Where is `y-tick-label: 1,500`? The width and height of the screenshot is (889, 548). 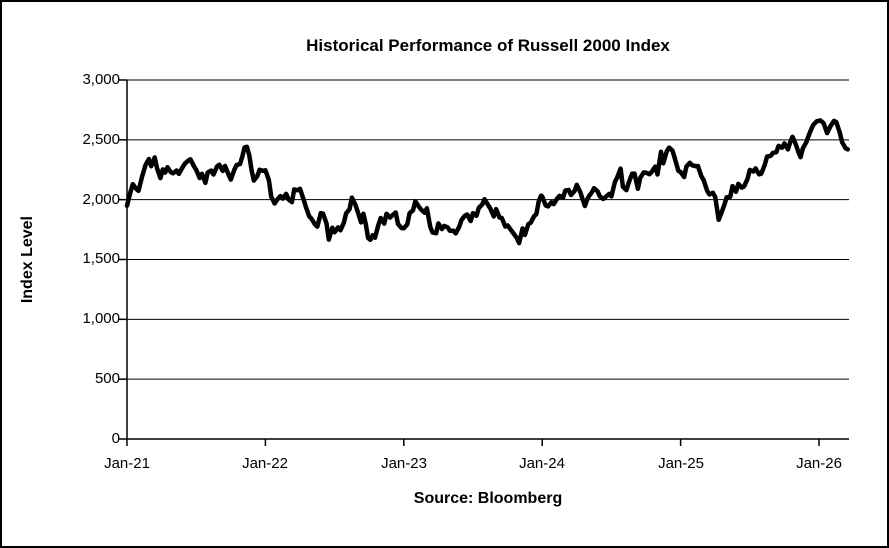
y-tick-label: 1,500 is located at coordinates (101, 258).